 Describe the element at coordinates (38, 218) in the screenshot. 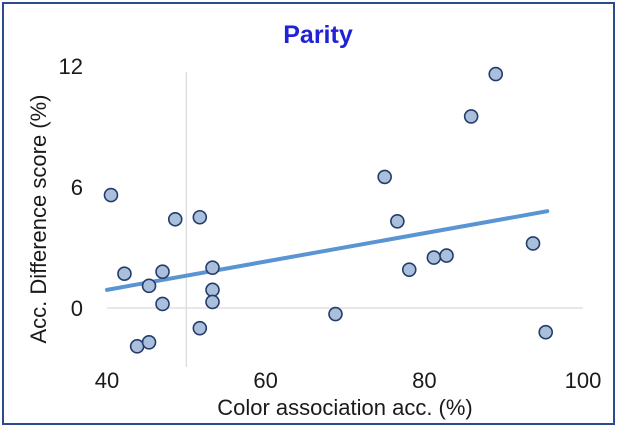

I see `y-axis-title: Acc. Difference score (%)` at that location.